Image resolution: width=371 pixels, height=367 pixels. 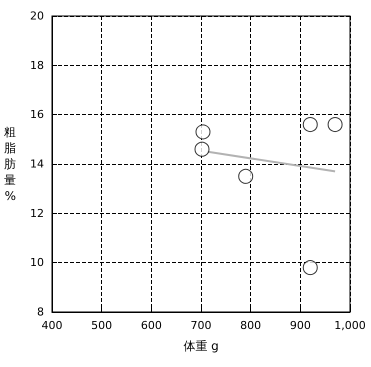 I want to click on y-tick-label: 18, so click(x=37, y=65).